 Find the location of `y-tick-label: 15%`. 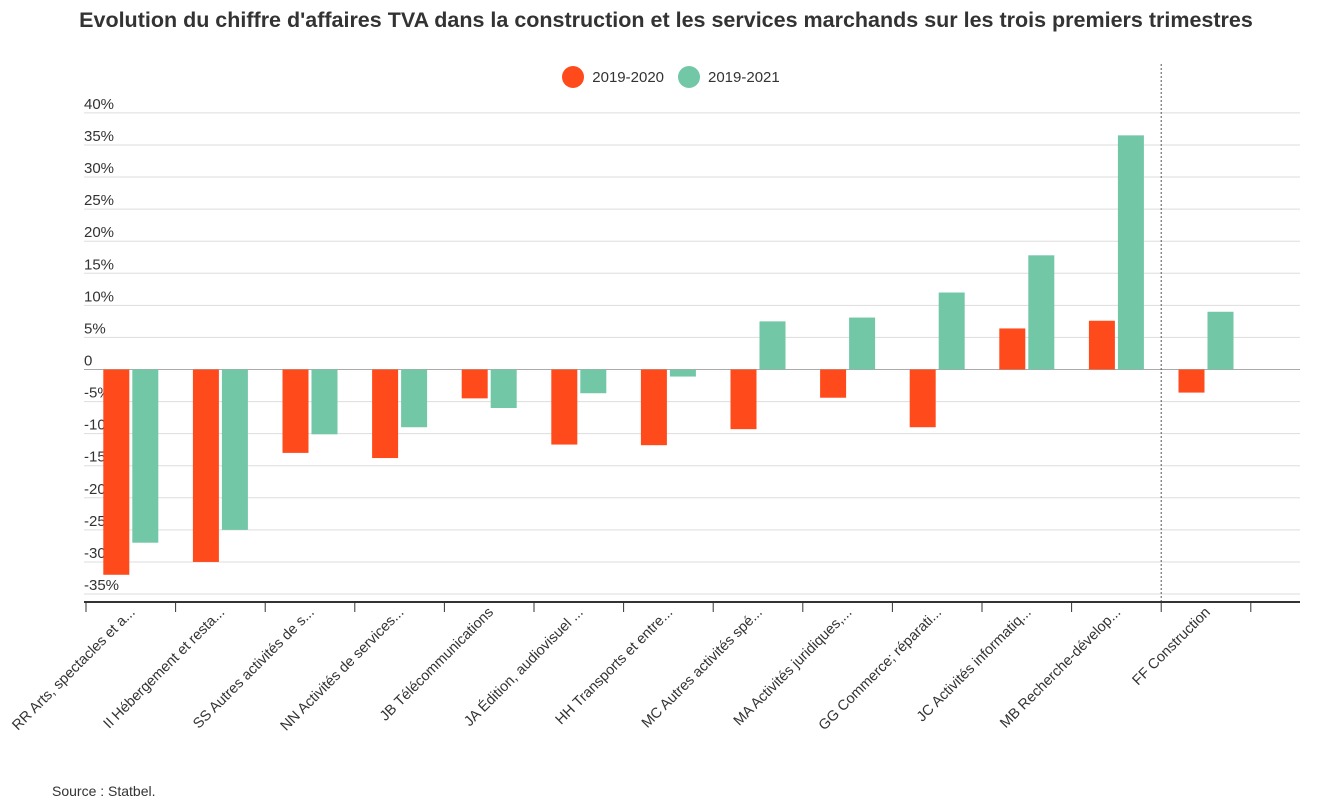

y-tick-label: 15% is located at coordinates (99, 264).